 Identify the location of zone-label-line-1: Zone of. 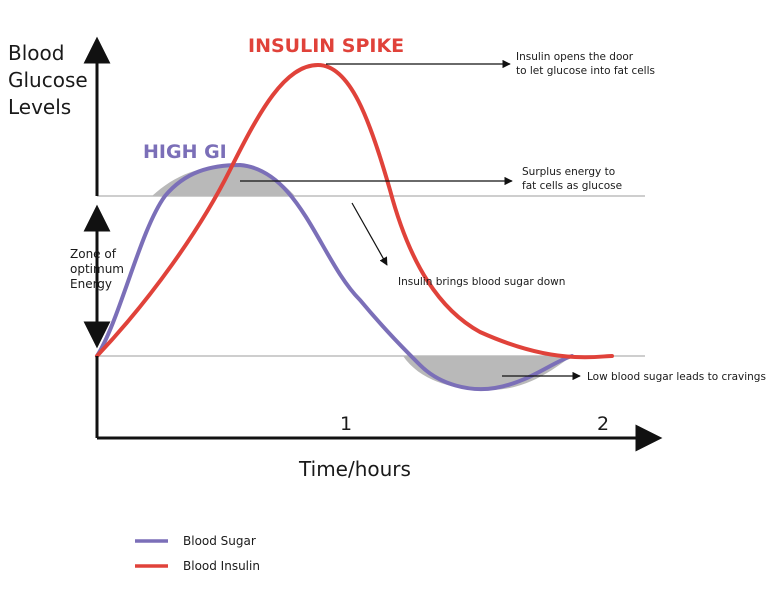
(93, 254).